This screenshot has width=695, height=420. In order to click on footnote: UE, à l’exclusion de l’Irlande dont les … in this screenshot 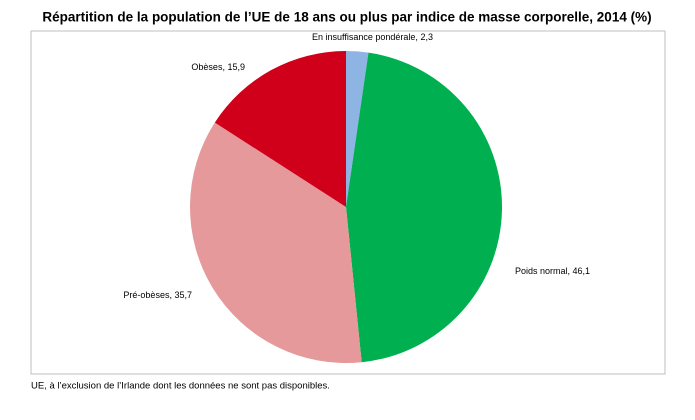, I will do `click(180, 386)`.